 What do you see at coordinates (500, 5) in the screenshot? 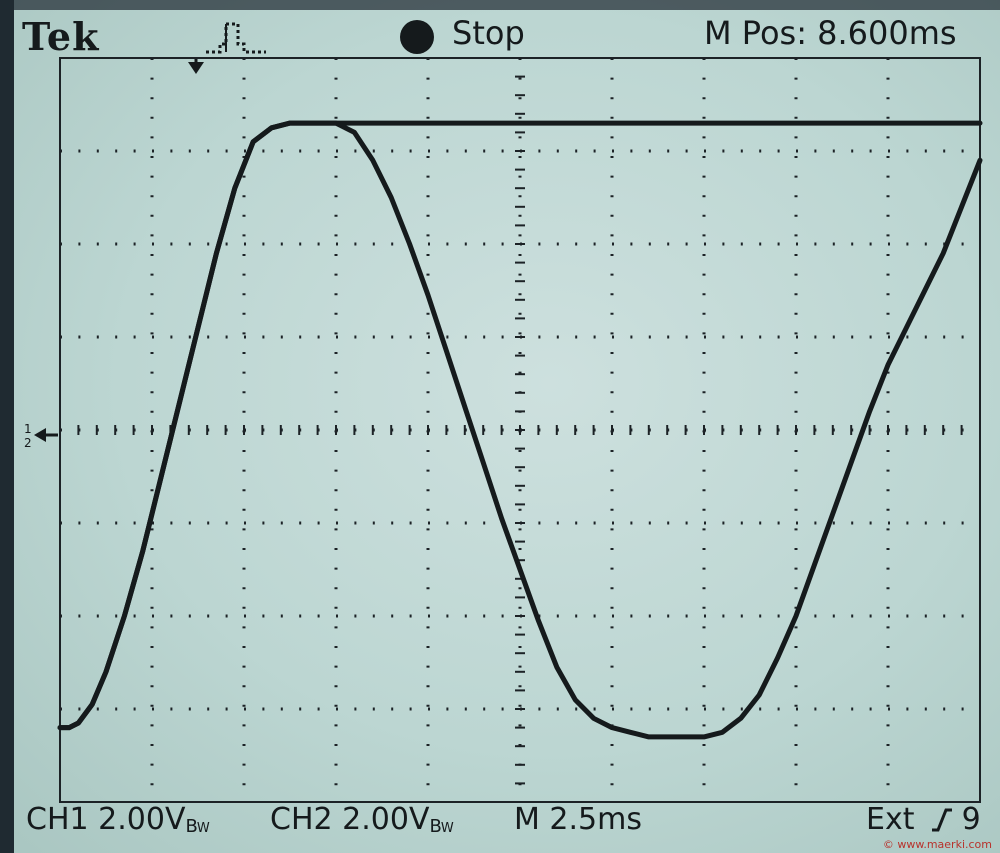
I see `bezel-top` at bounding box center [500, 5].